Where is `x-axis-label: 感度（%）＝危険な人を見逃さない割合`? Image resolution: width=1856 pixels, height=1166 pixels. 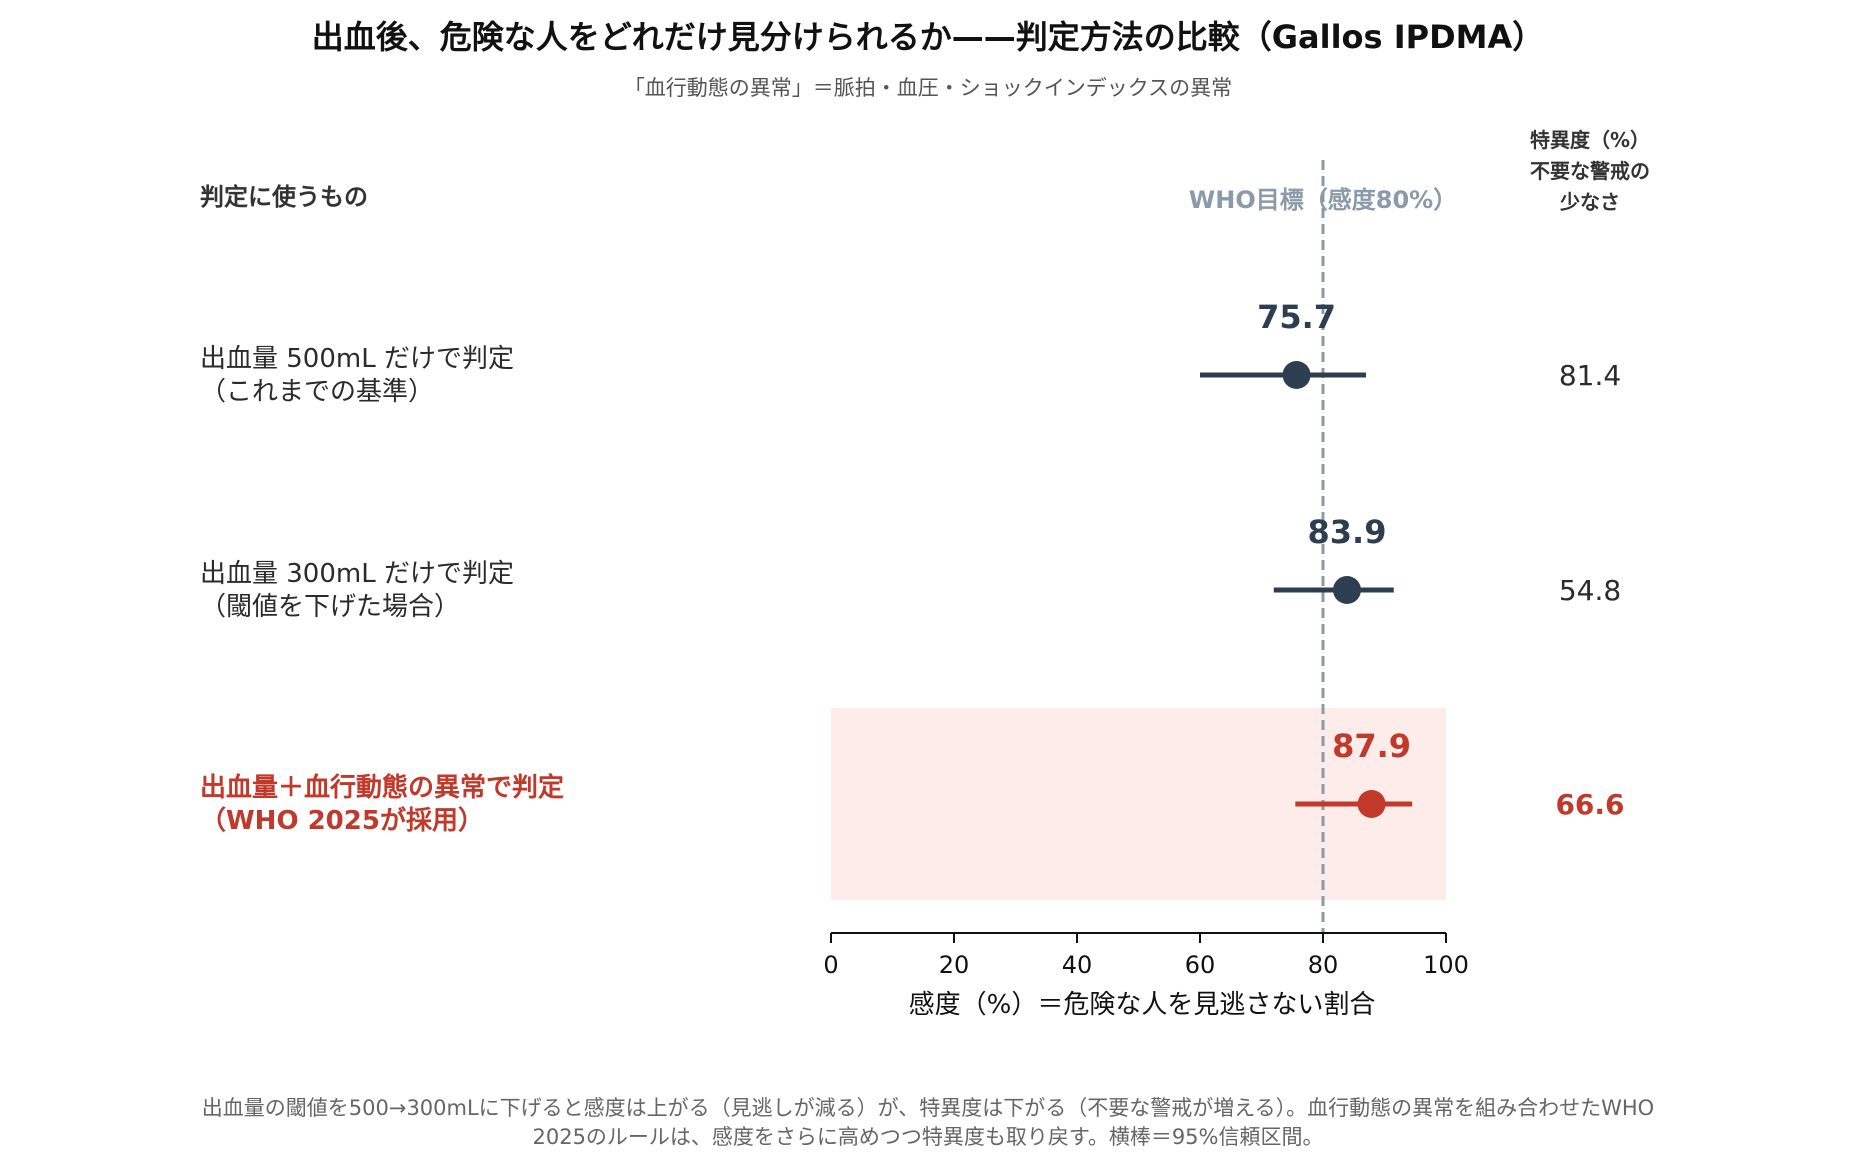 x-axis-label: 感度（%）＝危険な人を見逃さない割合 is located at coordinates (1142, 1005).